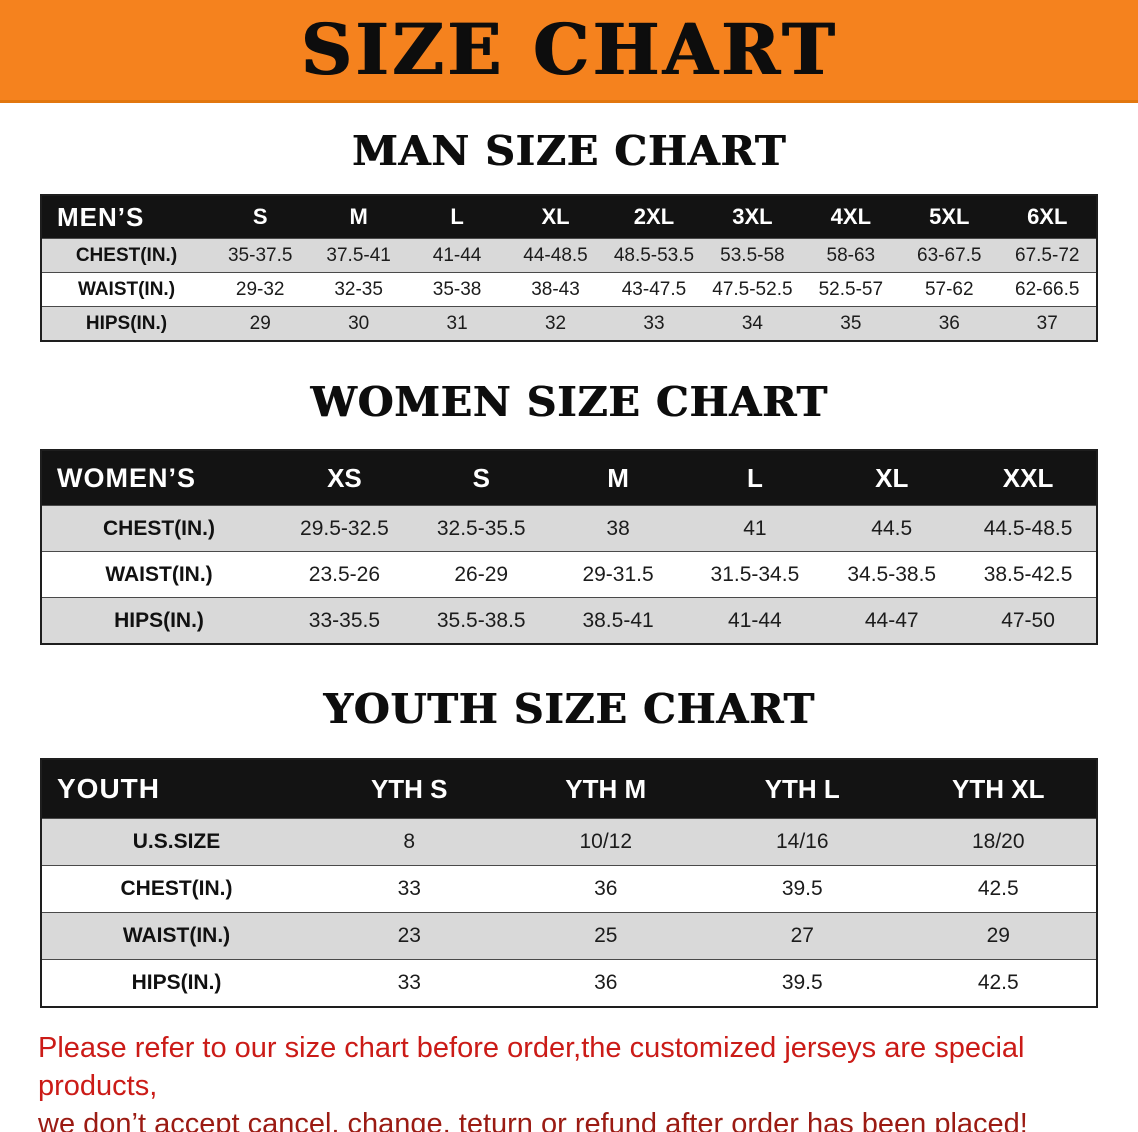 The width and height of the screenshot is (1138, 1132). Describe the element at coordinates (752, 255) in the screenshot. I see `value-cell: 53.5-58` at that location.